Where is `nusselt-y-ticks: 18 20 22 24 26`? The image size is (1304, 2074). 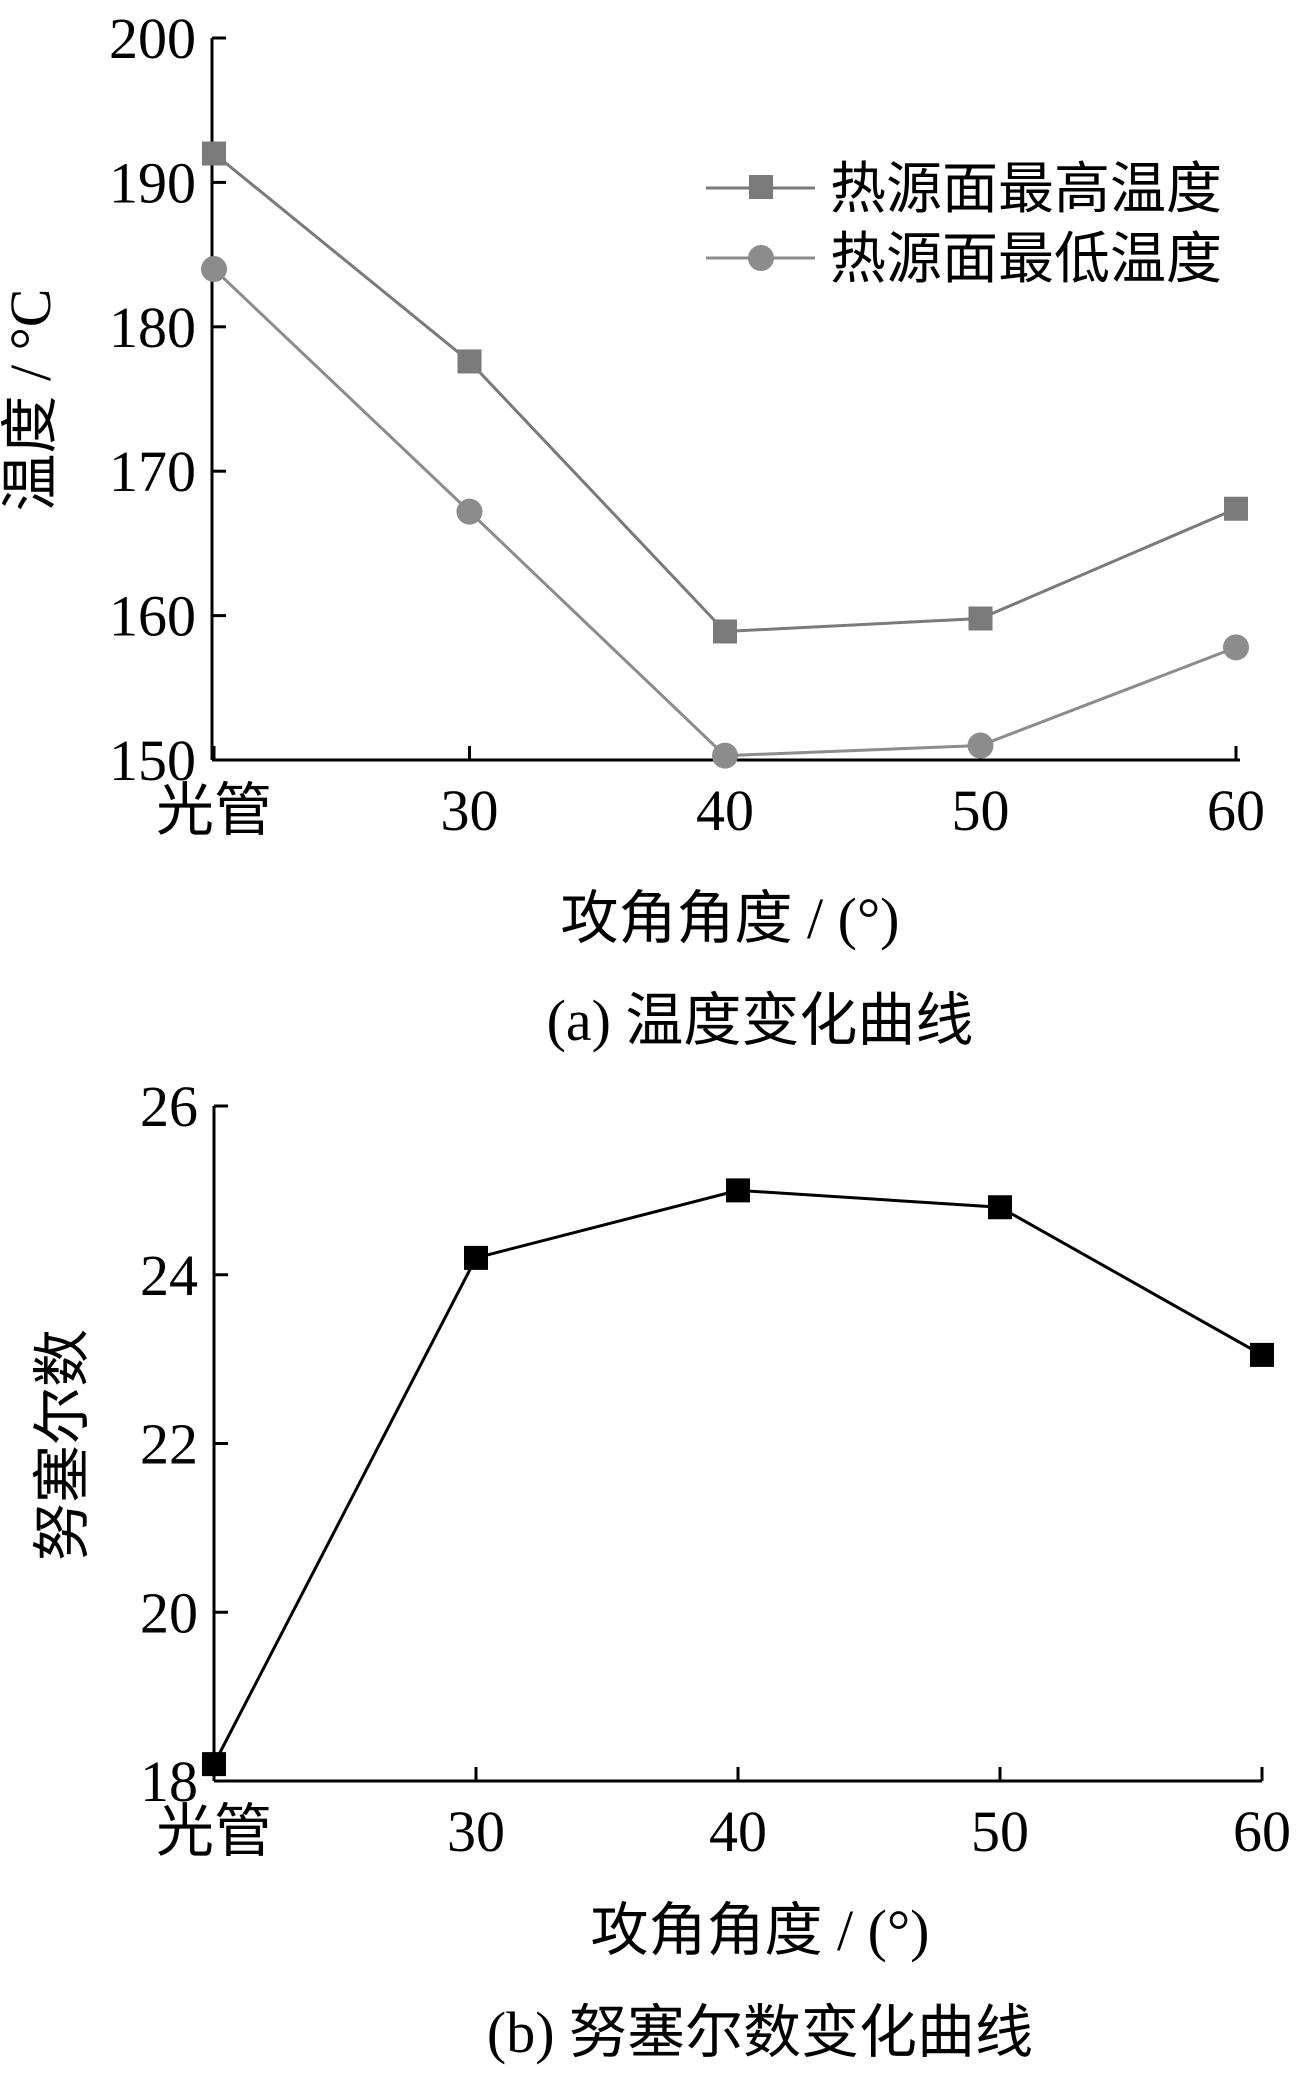
nusselt-y-ticks: 18 20 22 24 26 is located at coordinates (184, 1444).